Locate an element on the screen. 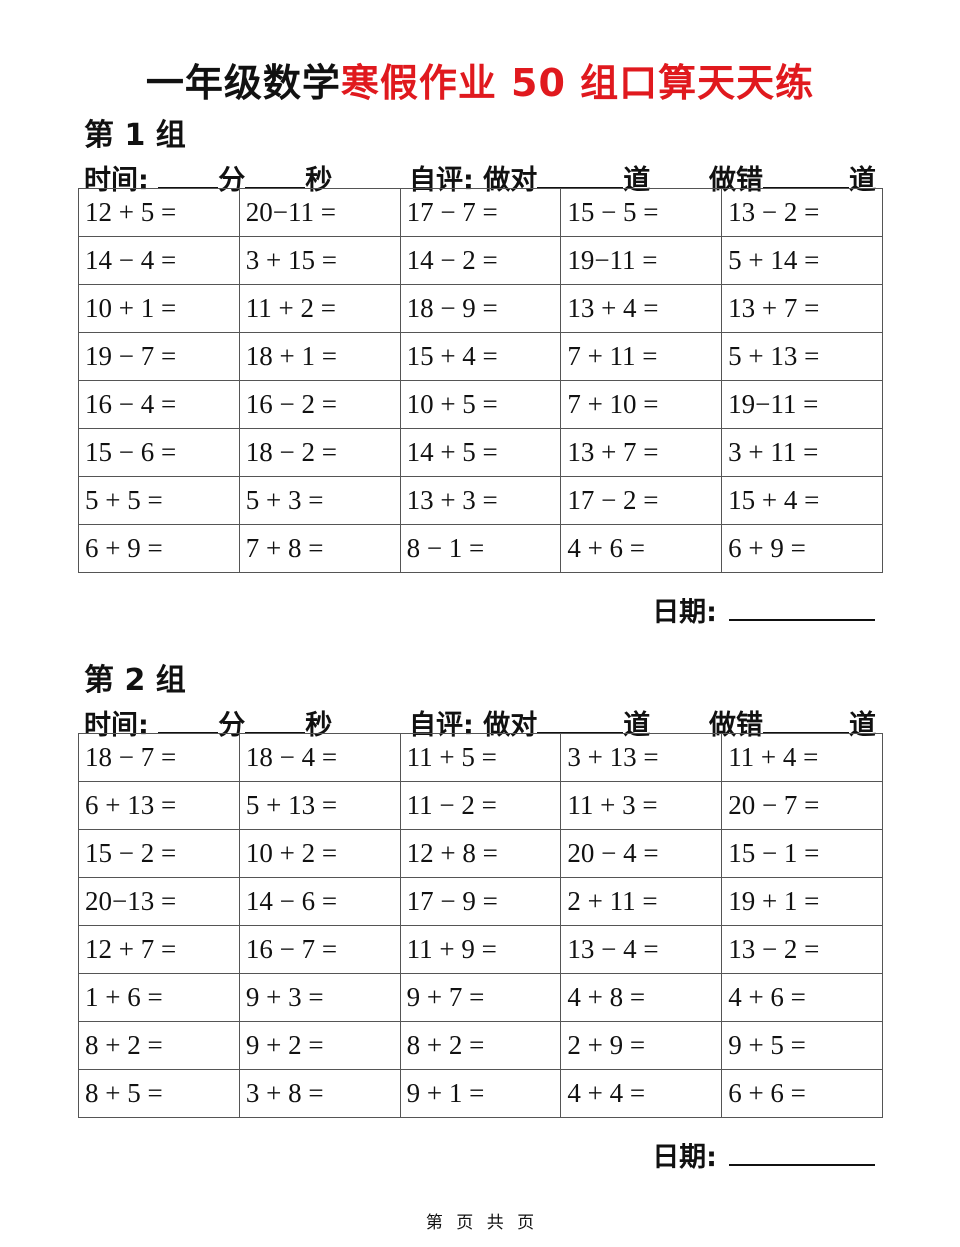  problem-cell: 1 + 6 = is located at coordinates (159, 997).